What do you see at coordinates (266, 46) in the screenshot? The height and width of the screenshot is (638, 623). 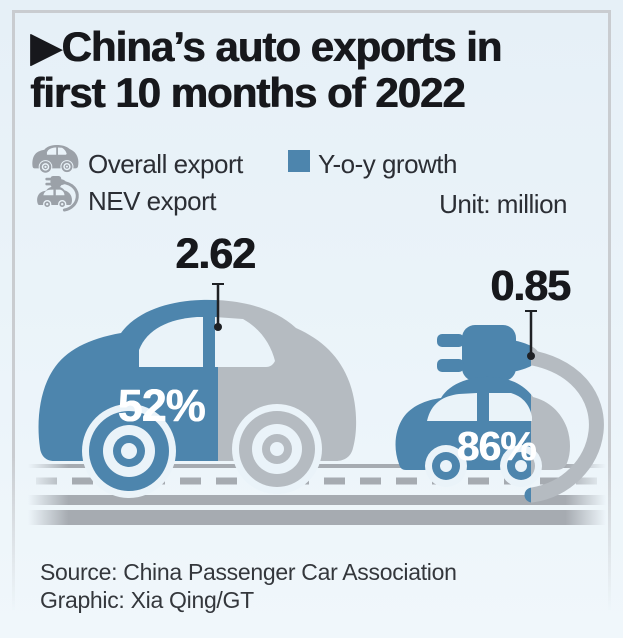 I see `page-title-line-1: ▶China’s auto exports in` at bounding box center [266, 46].